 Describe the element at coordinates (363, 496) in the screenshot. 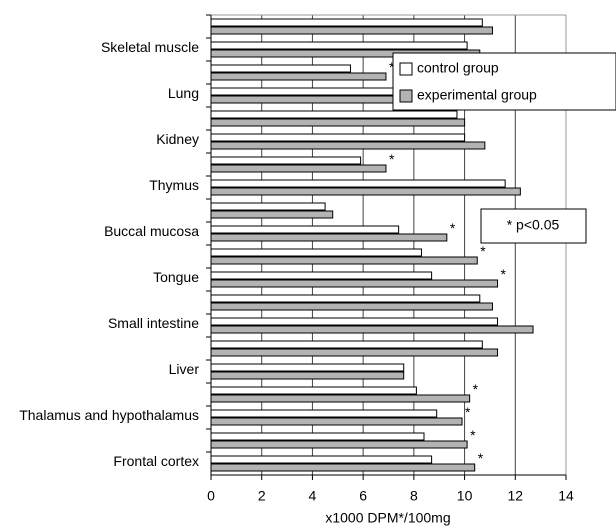

I see `x-tick-label: 6` at that location.